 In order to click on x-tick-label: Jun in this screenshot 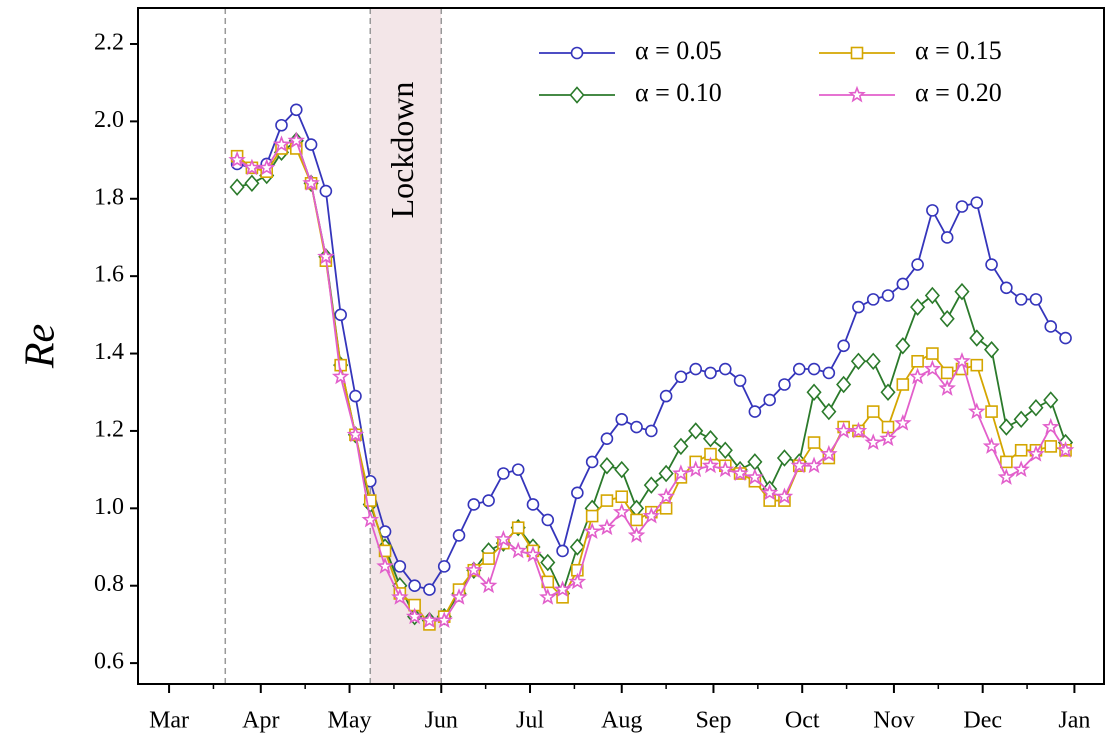, I will do `click(441, 721)`.